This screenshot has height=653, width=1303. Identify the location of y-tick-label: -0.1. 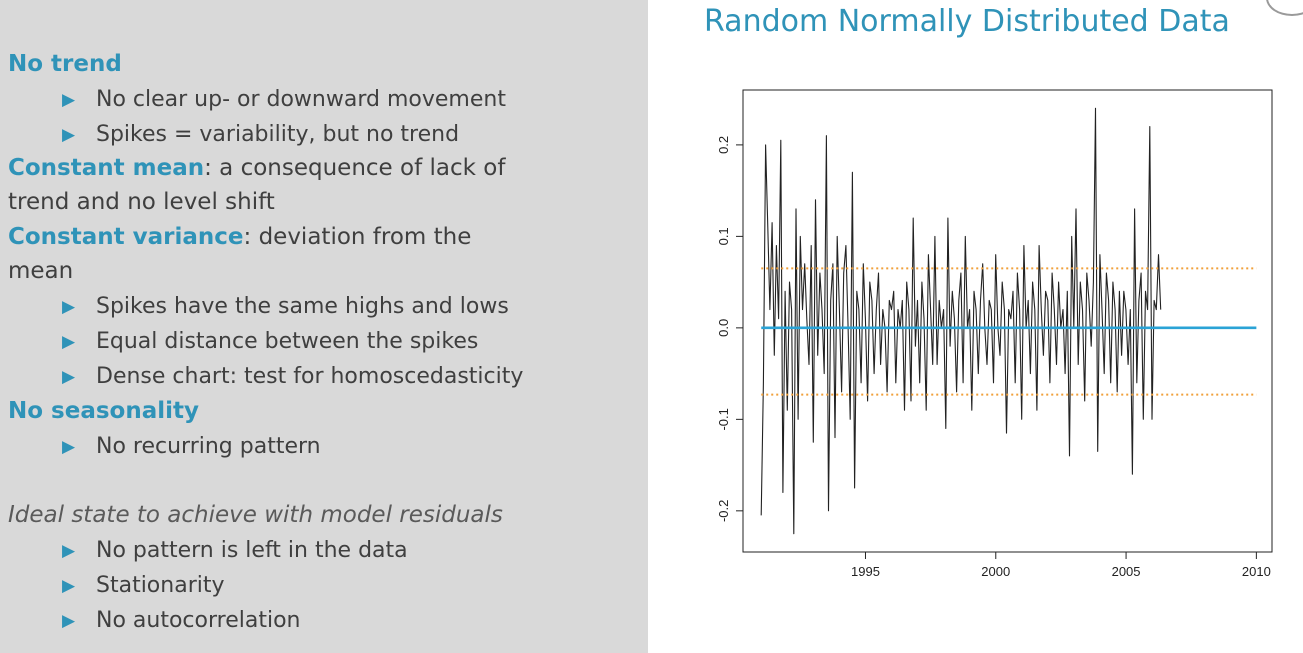
(723, 419).